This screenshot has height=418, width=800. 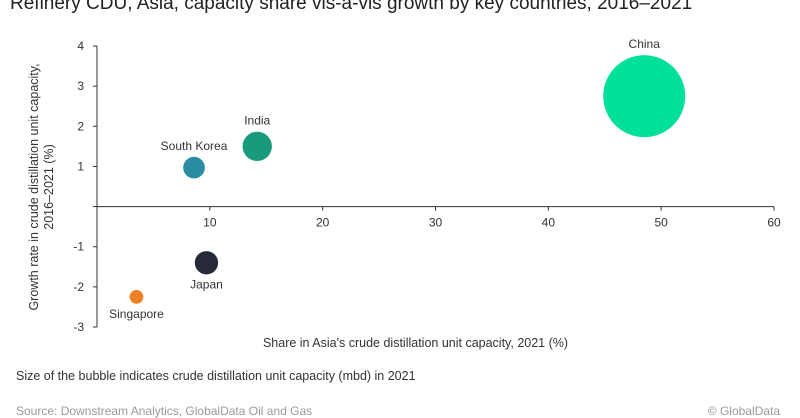 What do you see at coordinates (80, 166) in the screenshot?
I see `y-tick-label: 1` at bounding box center [80, 166].